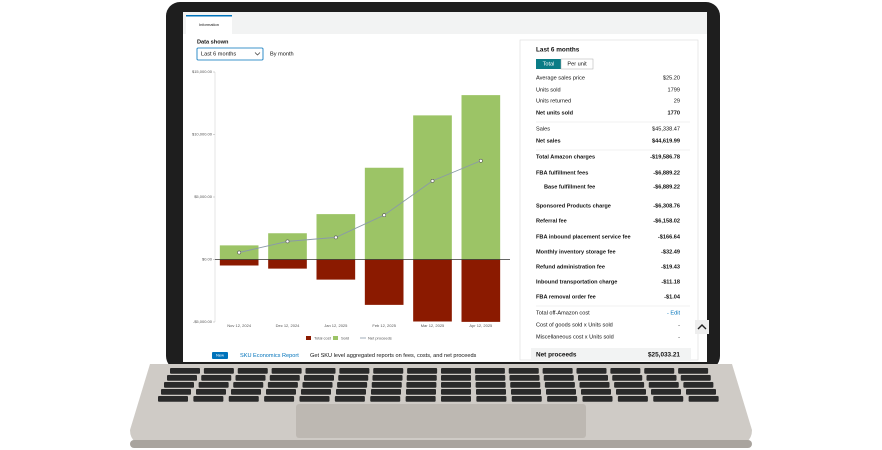 The image size is (882, 450). Describe the element at coordinates (576, 282) in the screenshot. I see `row-label: Inbound transportation charge` at that location.